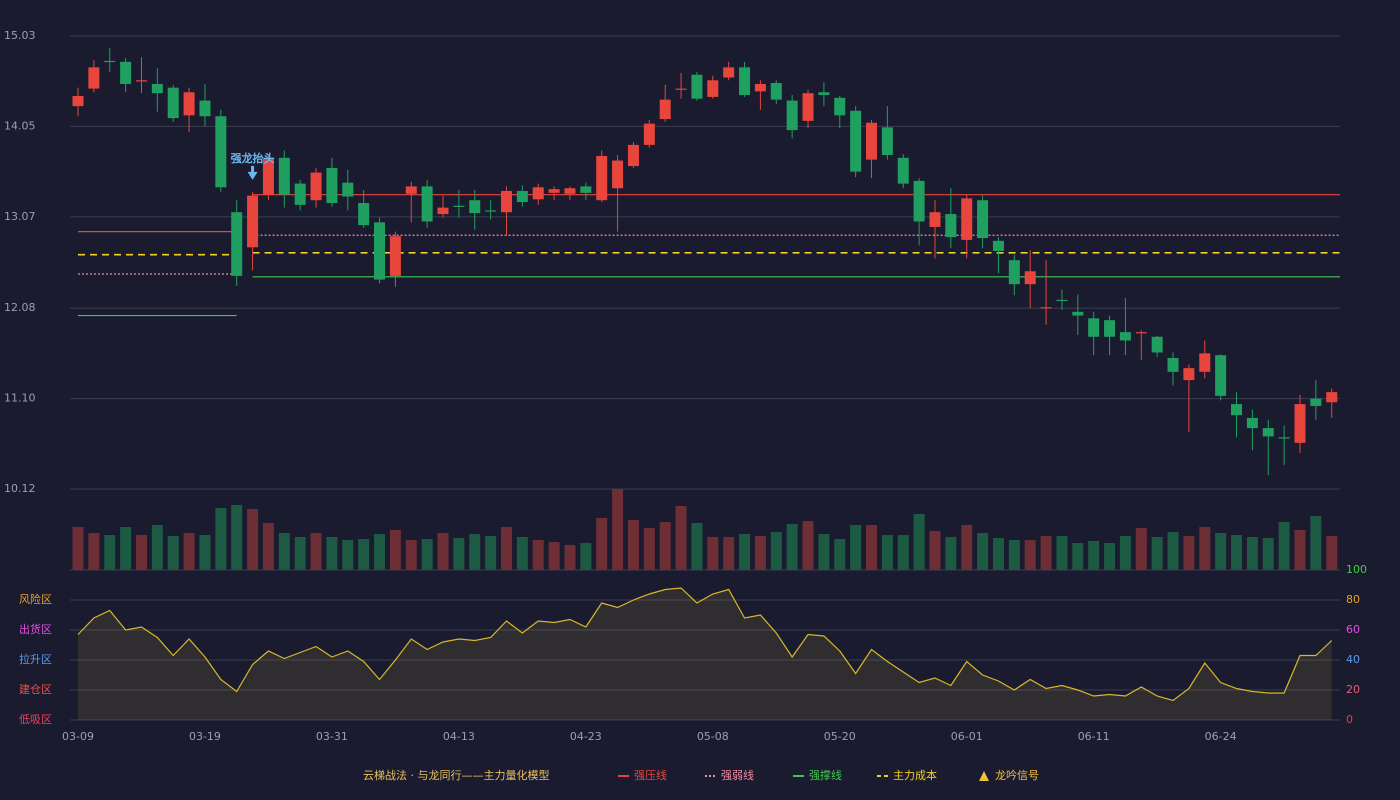 The image size is (1400, 800). Describe the element at coordinates (1221, 736) in the screenshot. I see `x-tick-label: 06-24` at that location.